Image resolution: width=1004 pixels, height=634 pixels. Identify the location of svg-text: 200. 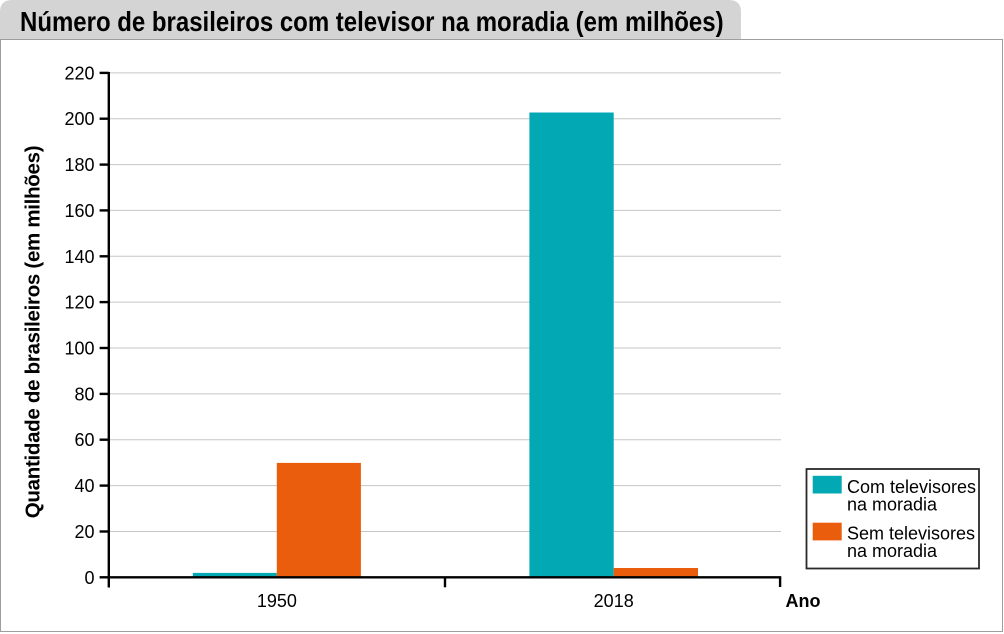
(79, 119).